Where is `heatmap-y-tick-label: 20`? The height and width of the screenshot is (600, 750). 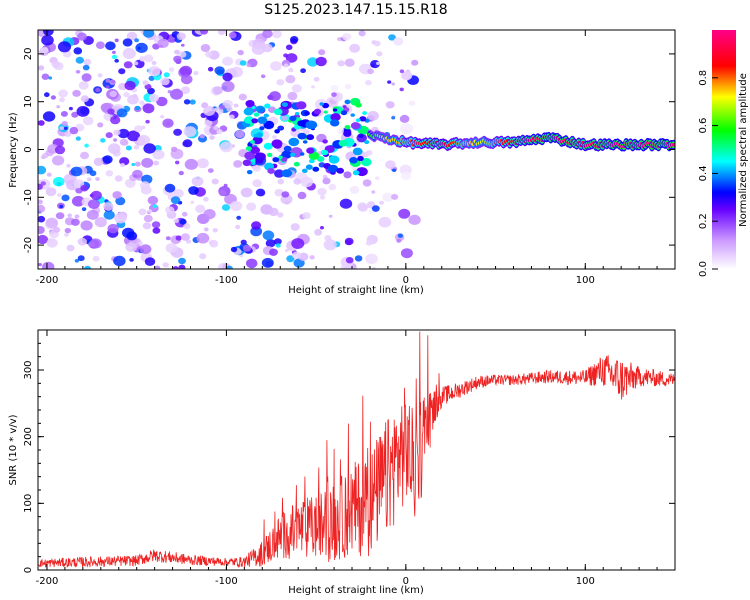
heatmap-y-tick-label: 20 is located at coordinates (28, 54).